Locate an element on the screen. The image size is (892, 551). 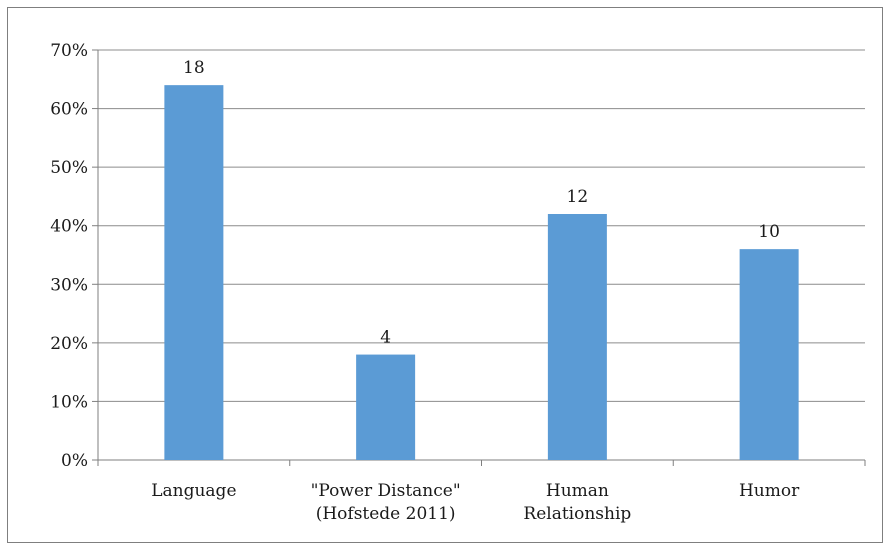
y-tick-label: 60% is located at coordinates (69, 110).